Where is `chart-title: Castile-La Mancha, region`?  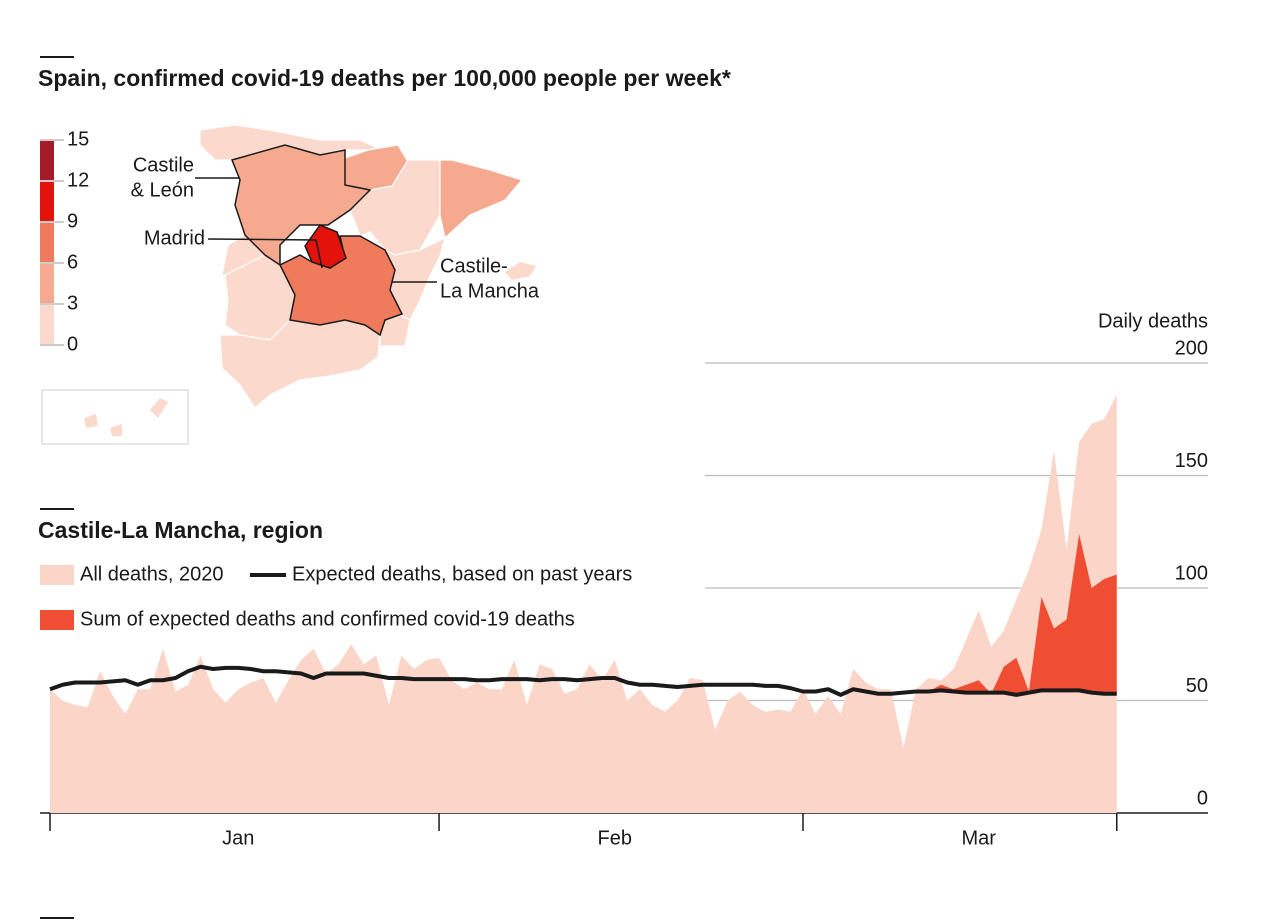 chart-title: Castile-La Mancha, region is located at coordinates (180, 530).